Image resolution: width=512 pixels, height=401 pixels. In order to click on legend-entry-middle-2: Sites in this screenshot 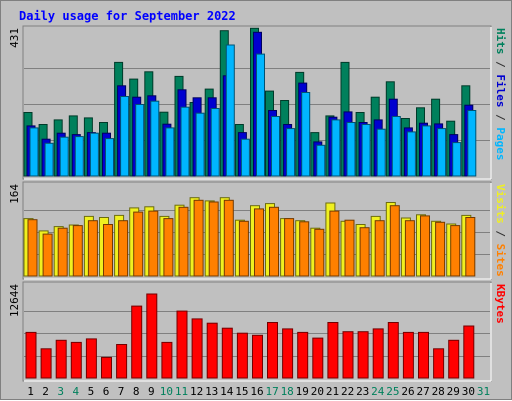, I will do `click(500, 260)`.